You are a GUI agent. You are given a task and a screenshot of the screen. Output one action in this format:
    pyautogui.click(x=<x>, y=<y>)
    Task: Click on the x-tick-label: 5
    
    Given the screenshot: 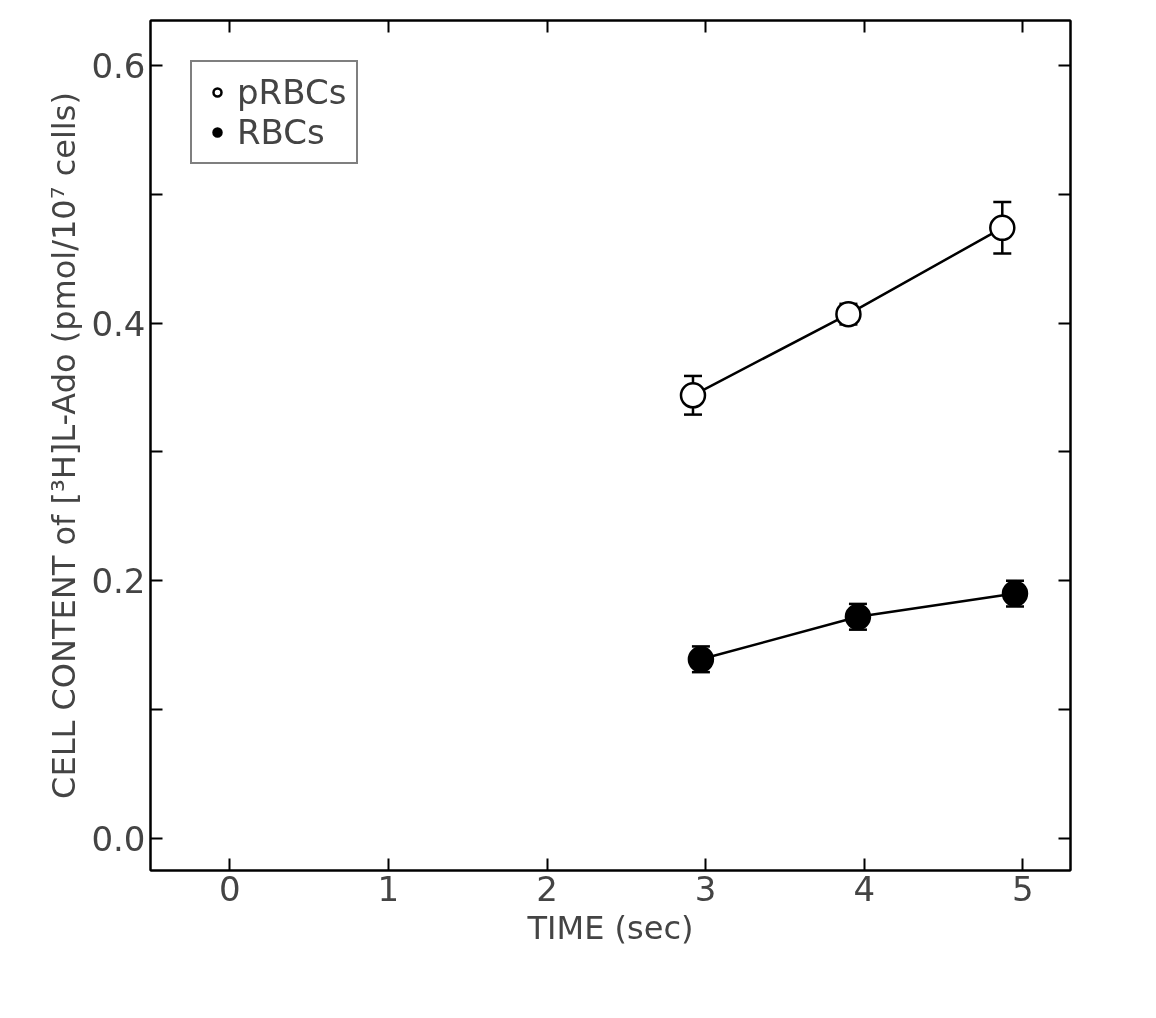 What is the action you would take?
    pyautogui.click(x=1023, y=888)
    